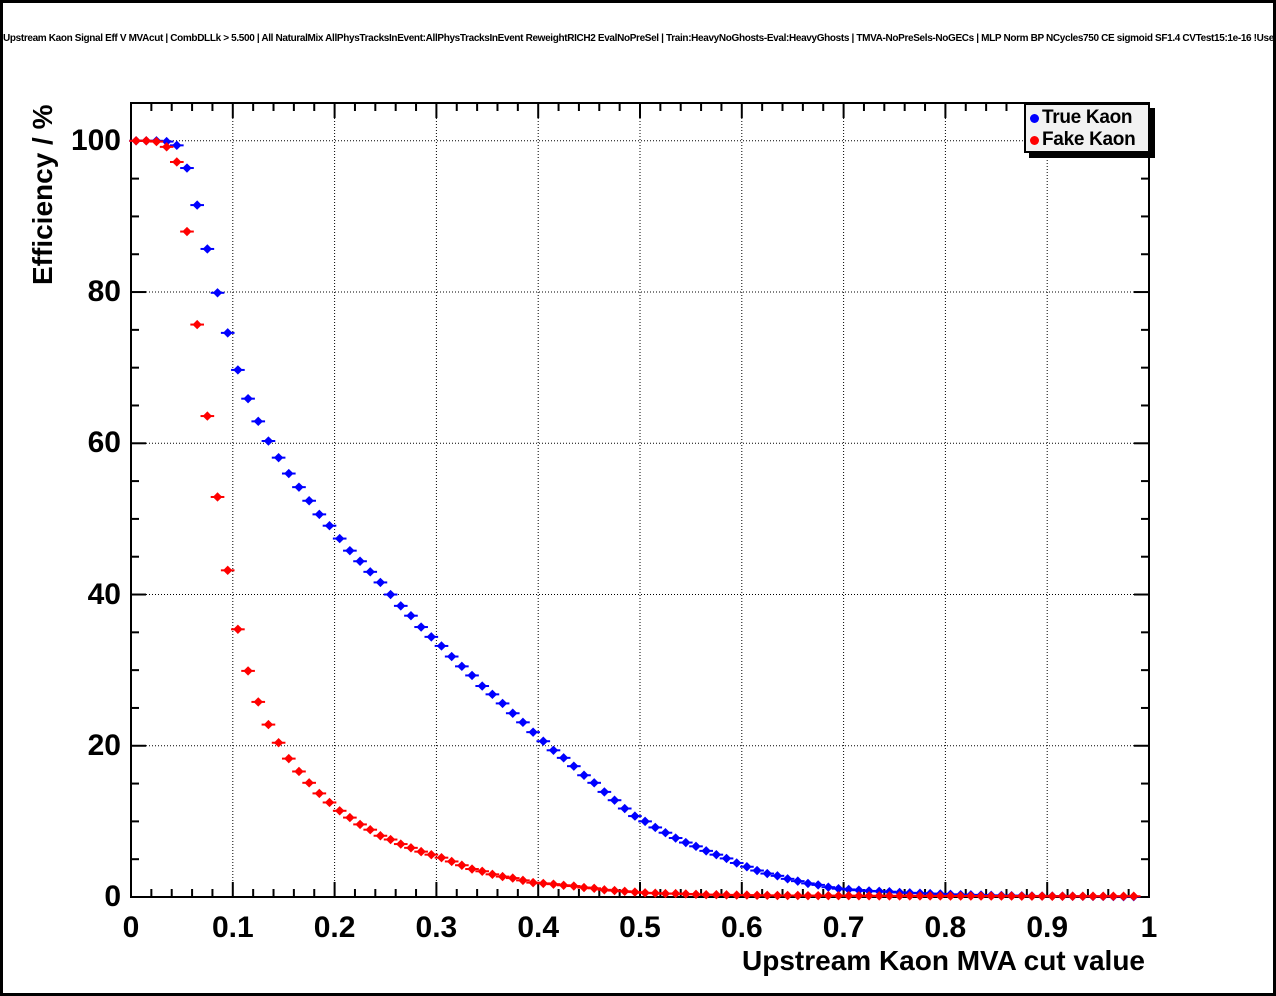 The image size is (1276, 996). What do you see at coordinates (104, 292) in the screenshot?
I see `y-tick-label: 80` at bounding box center [104, 292].